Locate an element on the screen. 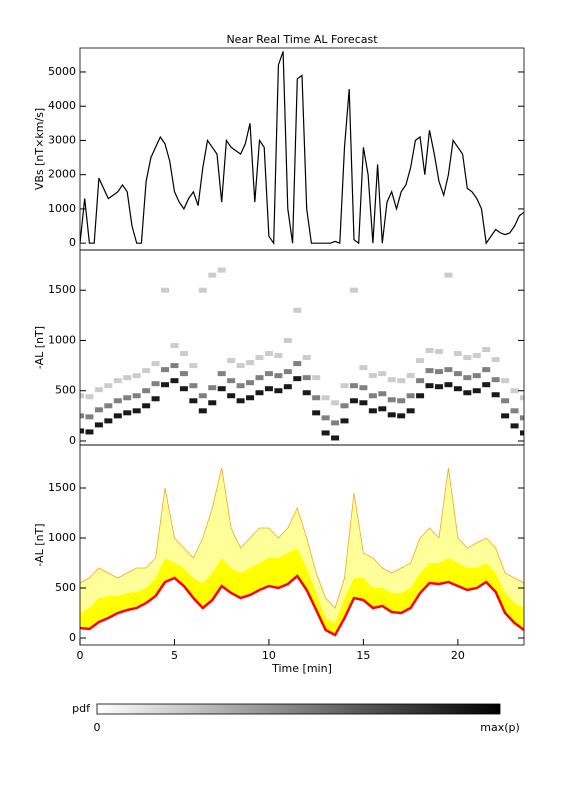 The image size is (576, 796). colorbar-label: pdf is located at coordinates (81, 708).